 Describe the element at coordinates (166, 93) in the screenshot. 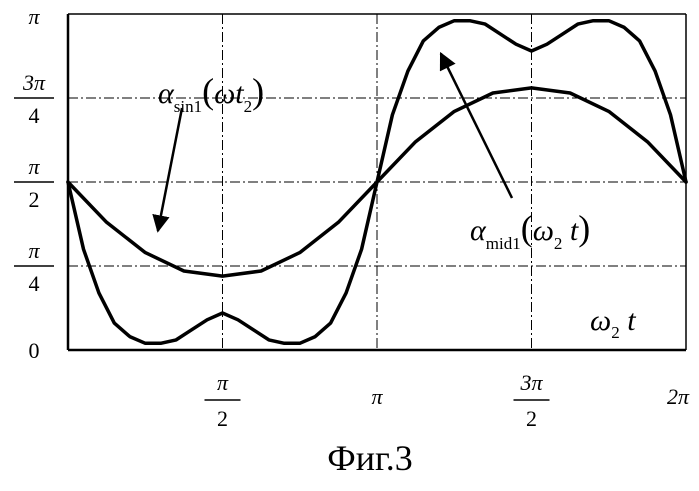

I see `series-label-sin-part: α` at that location.